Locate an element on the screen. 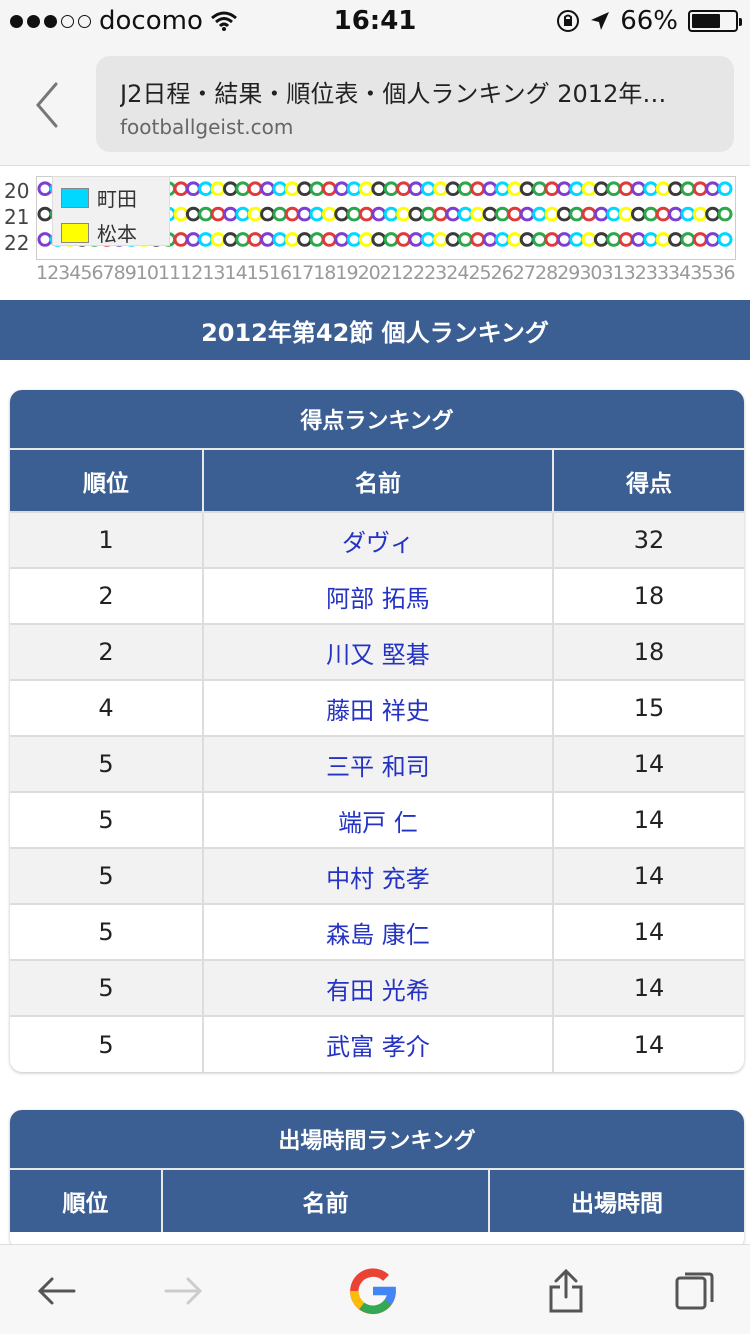 This screenshot has height=1334, width=750. table-row: 5 武富 孝介 14 is located at coordinates (377, 1043).